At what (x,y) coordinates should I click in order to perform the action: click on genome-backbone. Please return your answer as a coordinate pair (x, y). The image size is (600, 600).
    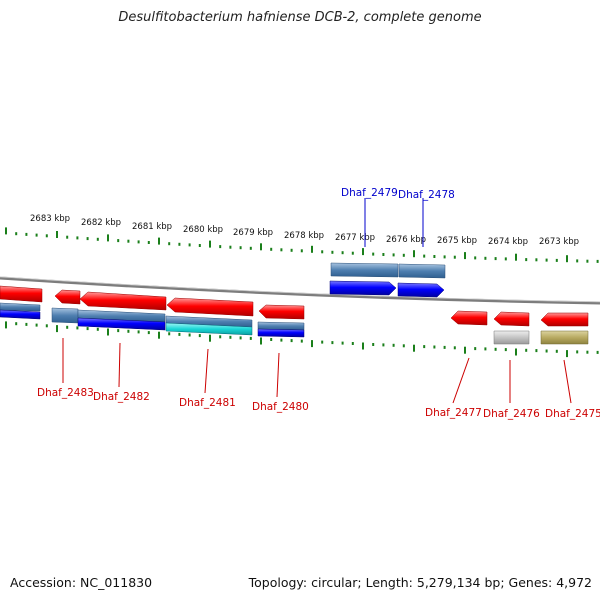
    Looking at the image, I should click on (300, 290).